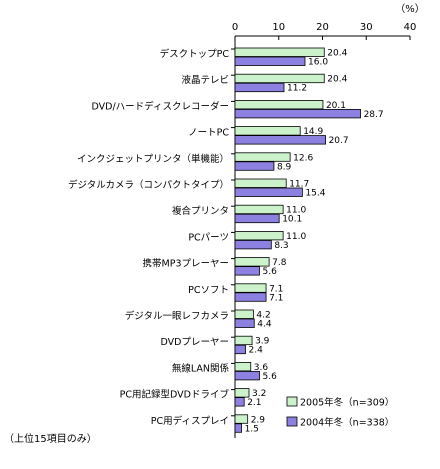 This screenshot has width=440, height=469. I want to click on category-group: PC用記録型DVDドライブ 3.22.1, so click(193, 398).